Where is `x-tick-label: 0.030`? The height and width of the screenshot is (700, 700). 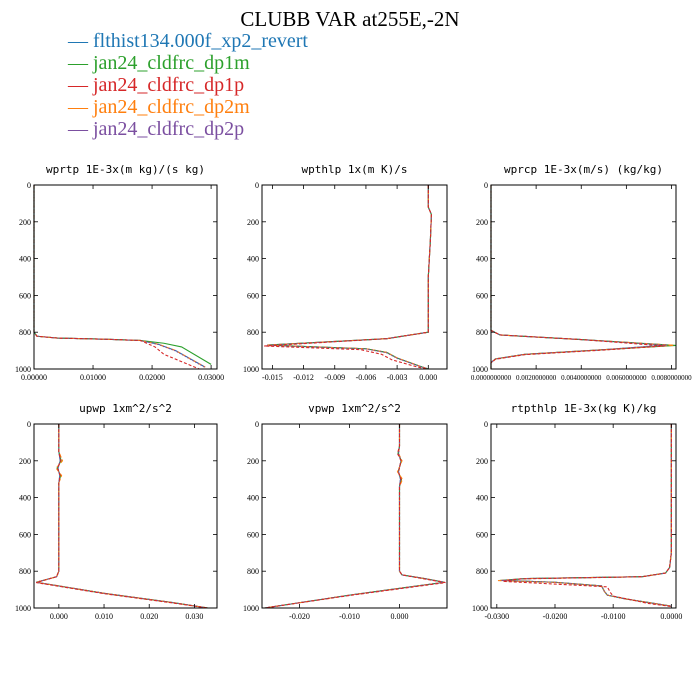
x-tick-label: 0.030 is located at coordinates (194, 616).